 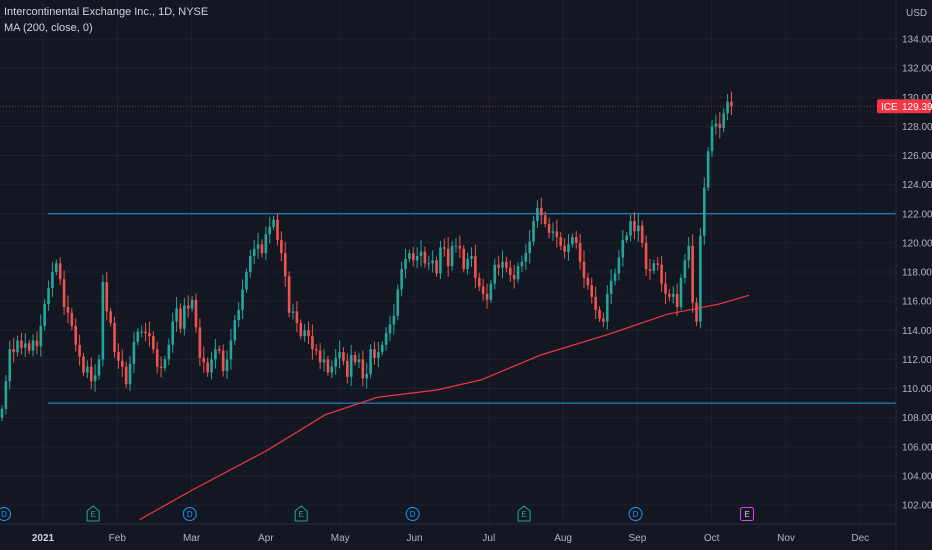 What do you see at coordinates (917, 360) in the screenshot?
I see `price-tick-label: 112.00` at bounding box center [917, 360].